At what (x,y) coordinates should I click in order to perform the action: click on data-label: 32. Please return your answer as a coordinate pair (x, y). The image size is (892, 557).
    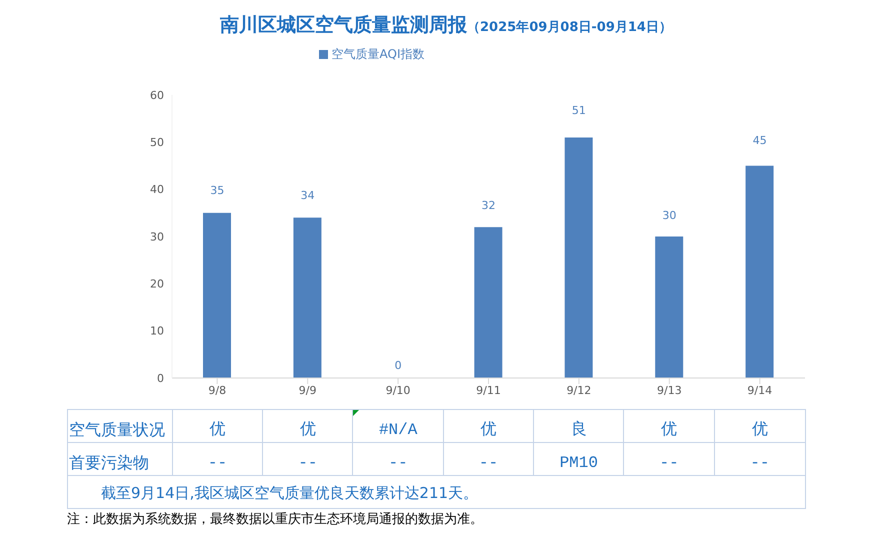
    Looking at the image, I should click on (489, 205).